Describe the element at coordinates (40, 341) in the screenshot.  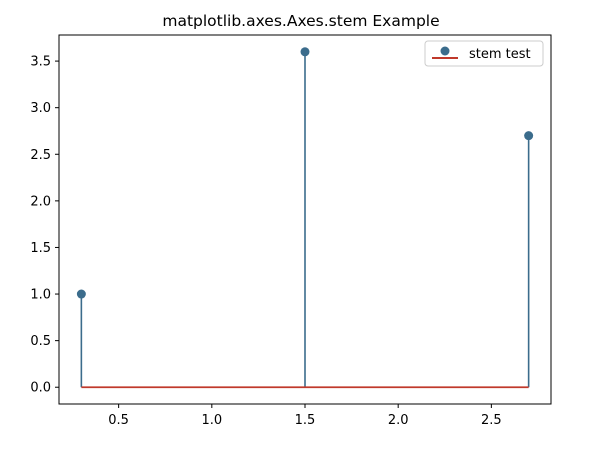
I see `y-tick-label: 0.5` at that location.